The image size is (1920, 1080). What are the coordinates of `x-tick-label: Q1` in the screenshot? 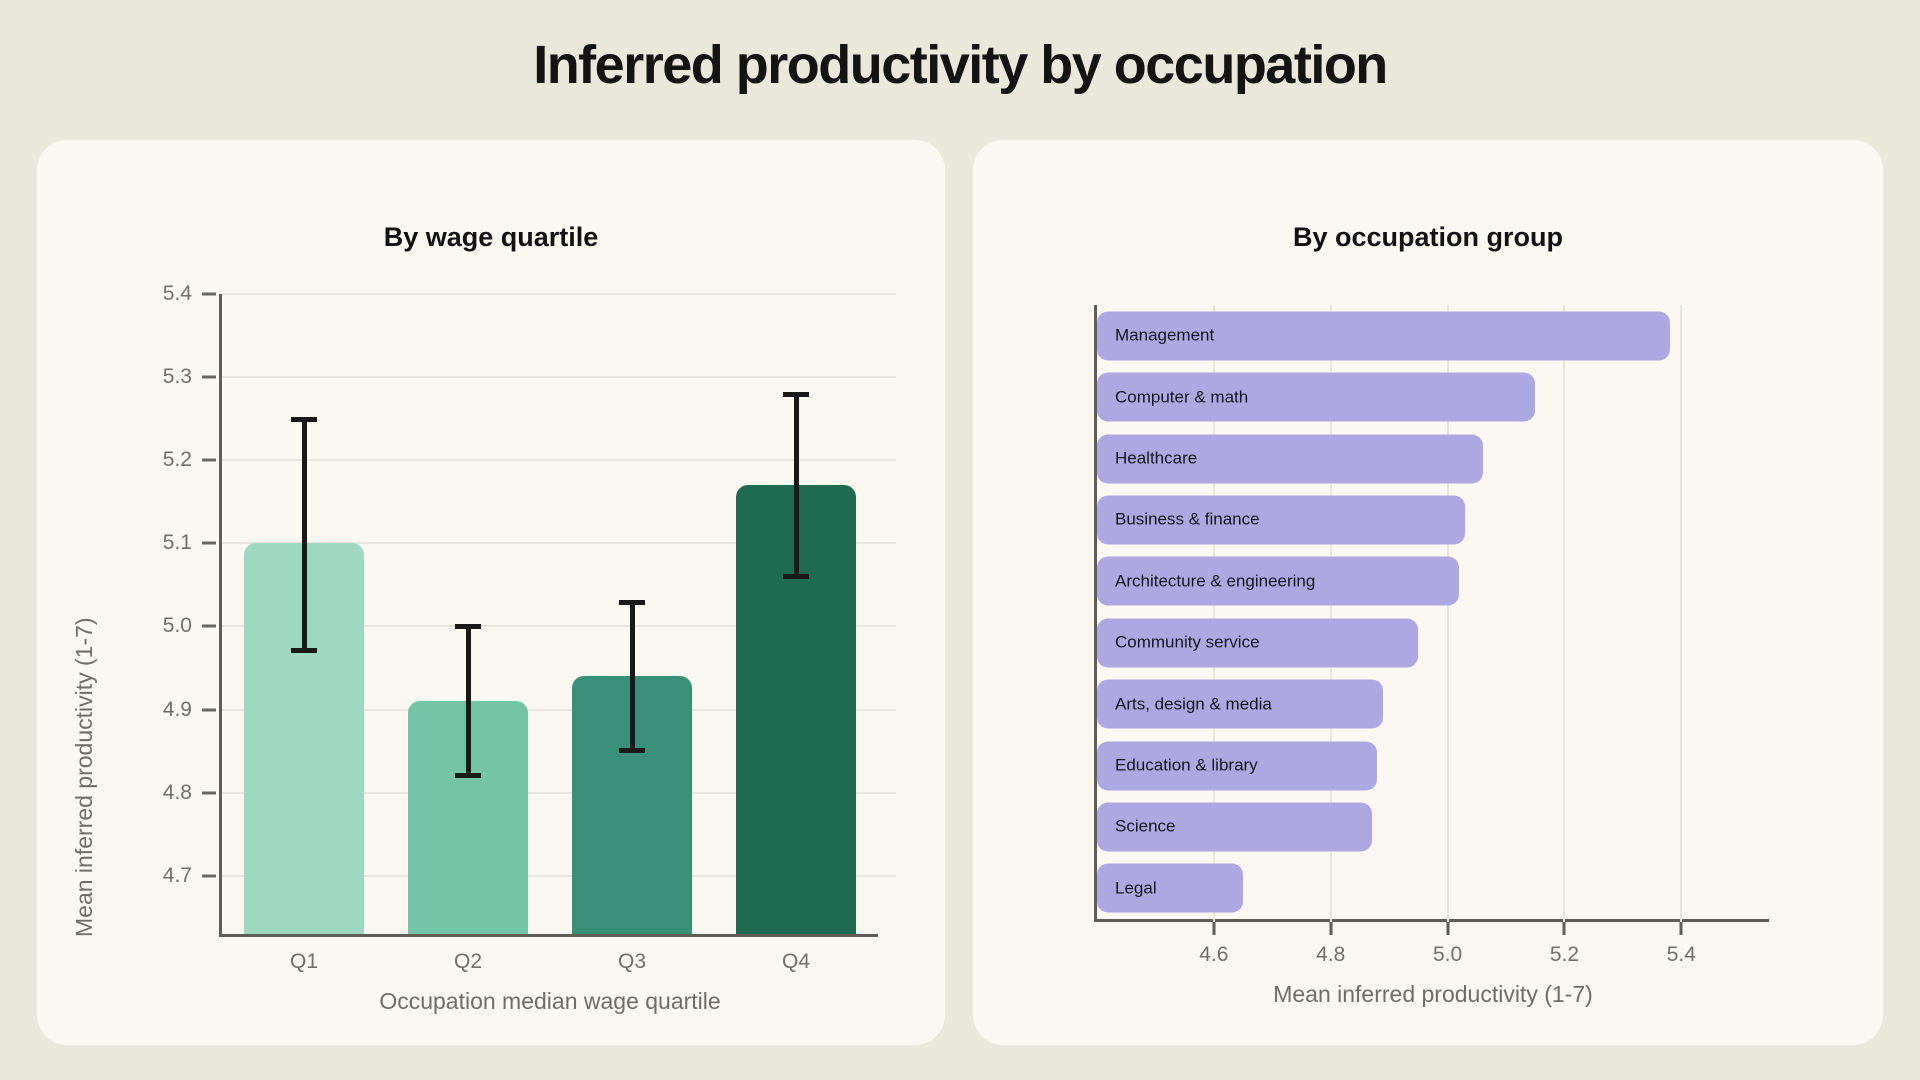 It's located at (304, 961).